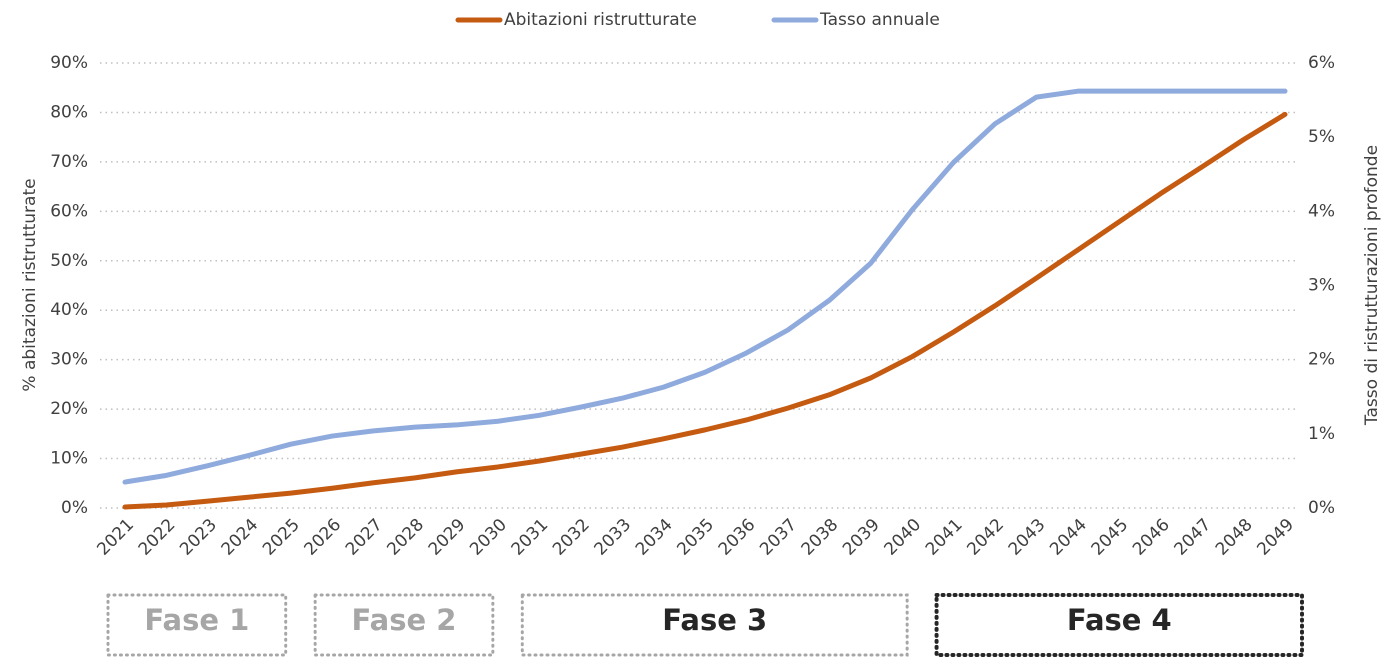  I want to click on x-tick-label: 2046, so click(1151, 537).